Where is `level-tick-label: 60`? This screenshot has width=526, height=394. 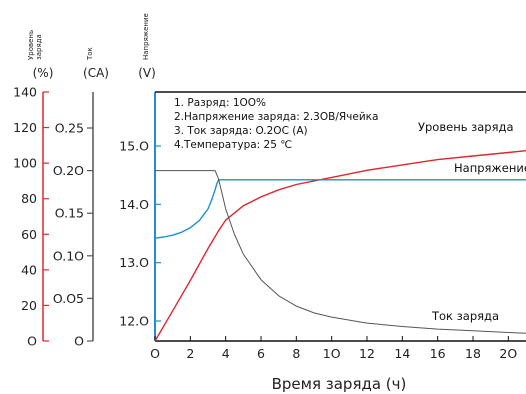 level-tick-label: 60 is located at coordinates (29, 234).